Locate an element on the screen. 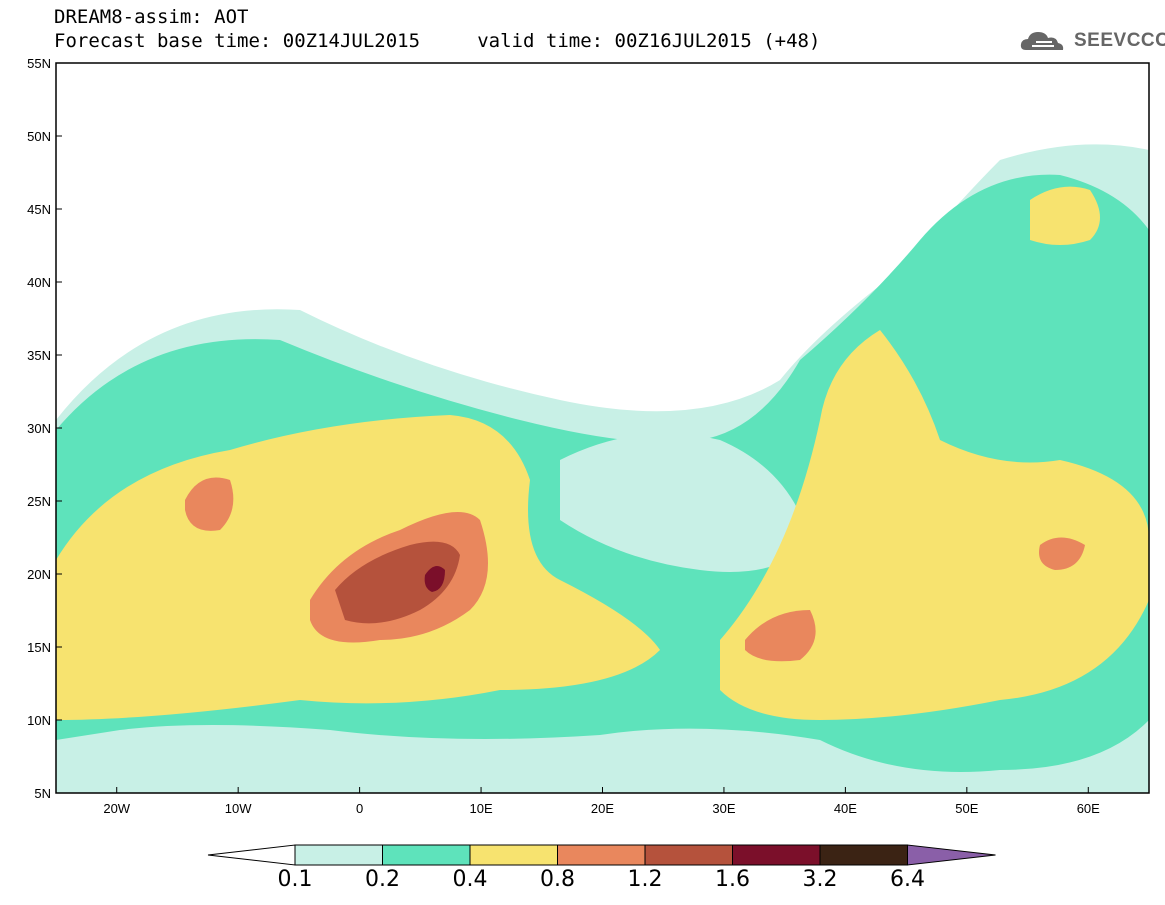  lat-tick-label: 20N is located at coordinates (39, 574).